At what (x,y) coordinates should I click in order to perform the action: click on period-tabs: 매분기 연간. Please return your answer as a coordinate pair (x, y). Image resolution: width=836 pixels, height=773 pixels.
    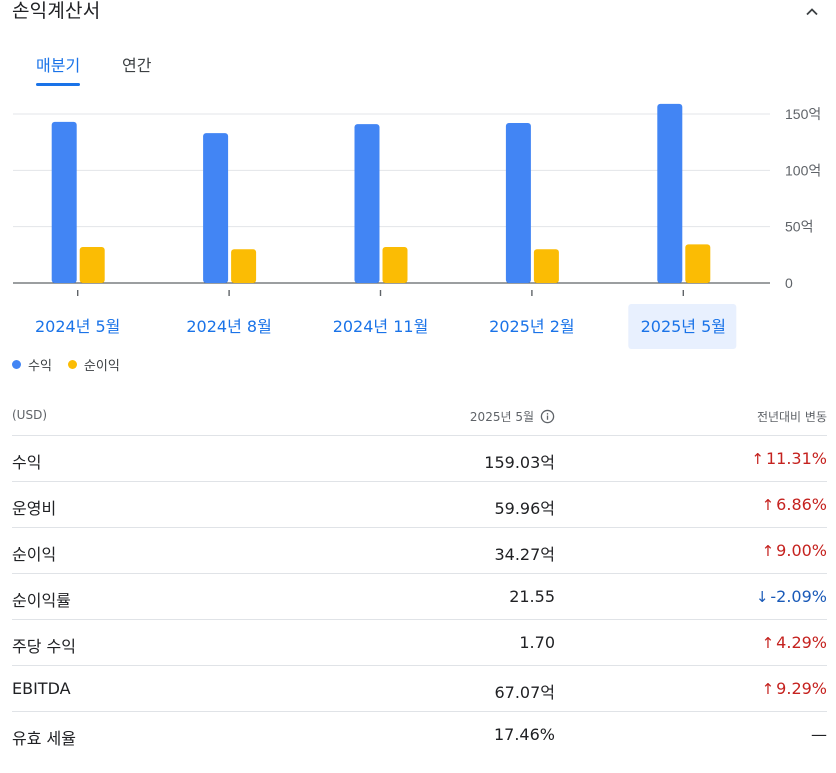
    Looking at the image, I should click on (150, 68).